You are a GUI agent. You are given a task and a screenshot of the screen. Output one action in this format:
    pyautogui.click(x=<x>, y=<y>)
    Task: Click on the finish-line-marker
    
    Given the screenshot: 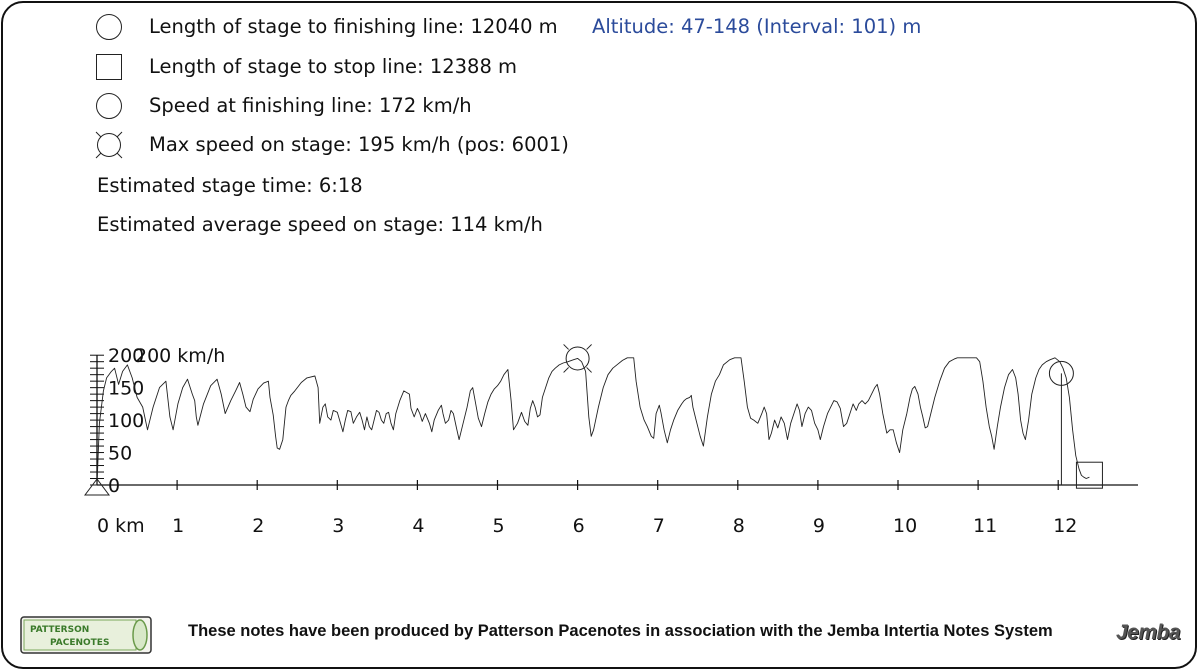 What is the action you would take?
    pyautogui.click(x=1061, y=373)
    